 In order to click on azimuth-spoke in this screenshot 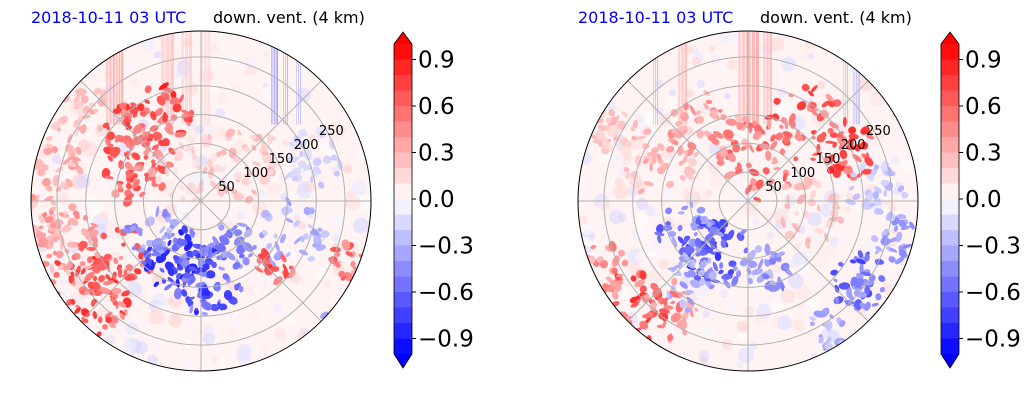, I will do `click(808, 141)`.